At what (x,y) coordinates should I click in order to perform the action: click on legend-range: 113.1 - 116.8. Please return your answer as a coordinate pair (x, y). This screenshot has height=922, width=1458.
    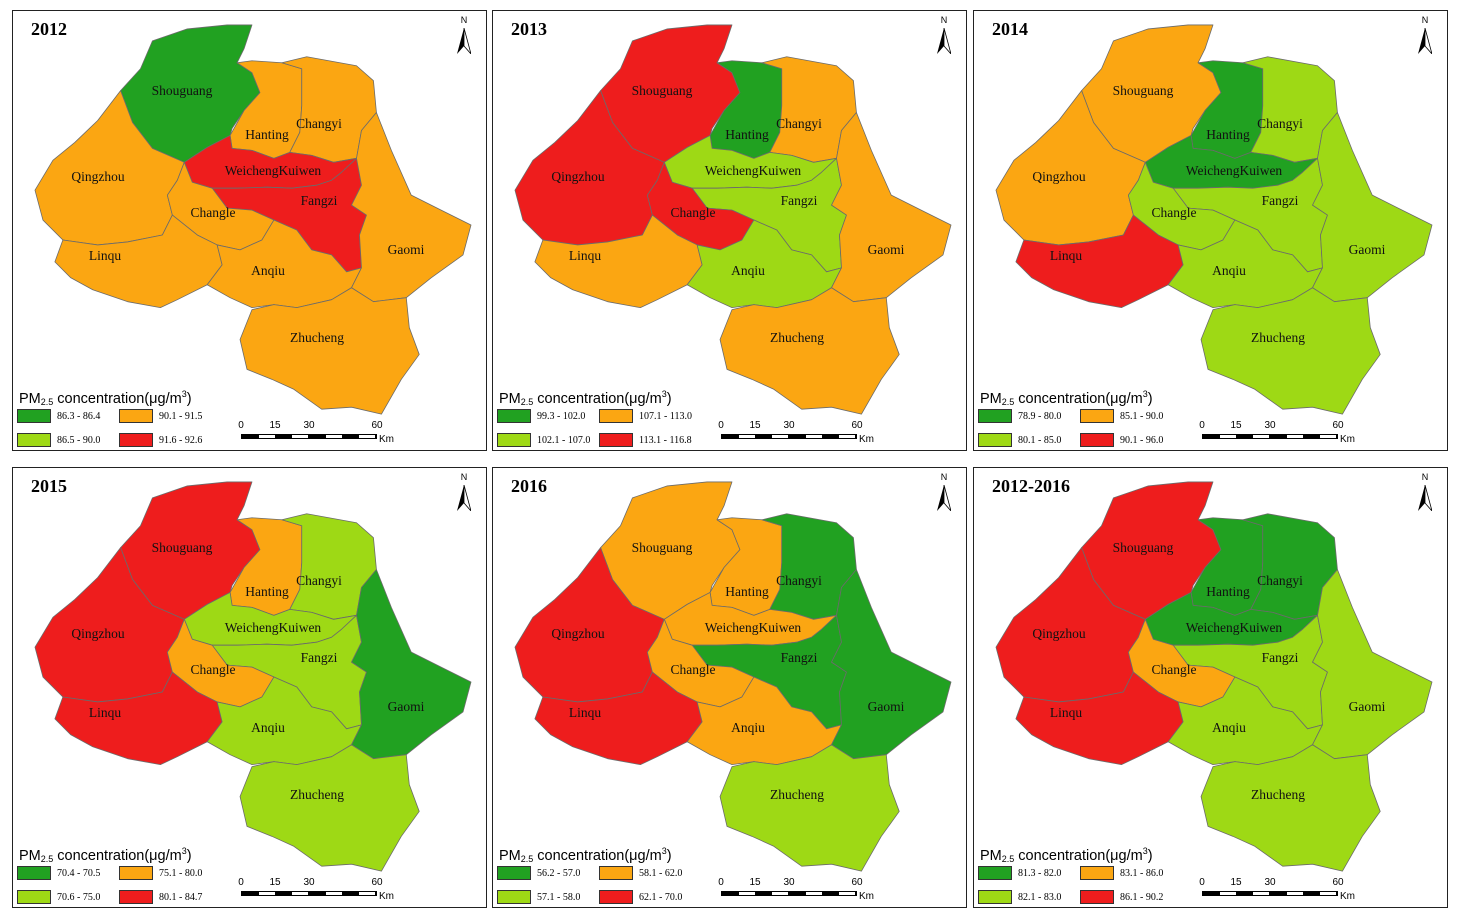
    Looking at the image, I should click on (665, 440).